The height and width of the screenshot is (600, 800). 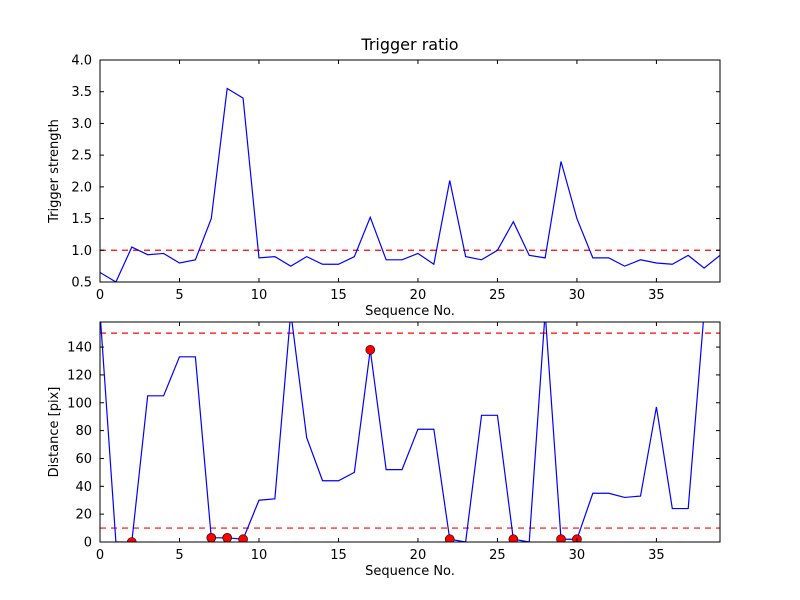 I want to click on y-tick-label: 0, so click(x=88, y=543).